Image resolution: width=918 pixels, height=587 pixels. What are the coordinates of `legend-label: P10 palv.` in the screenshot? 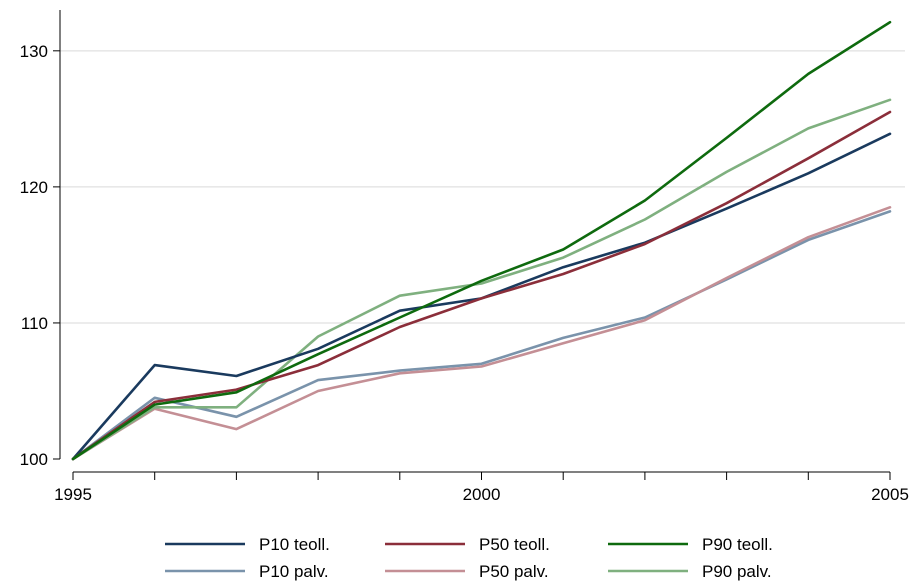 It's located at (294, 571).